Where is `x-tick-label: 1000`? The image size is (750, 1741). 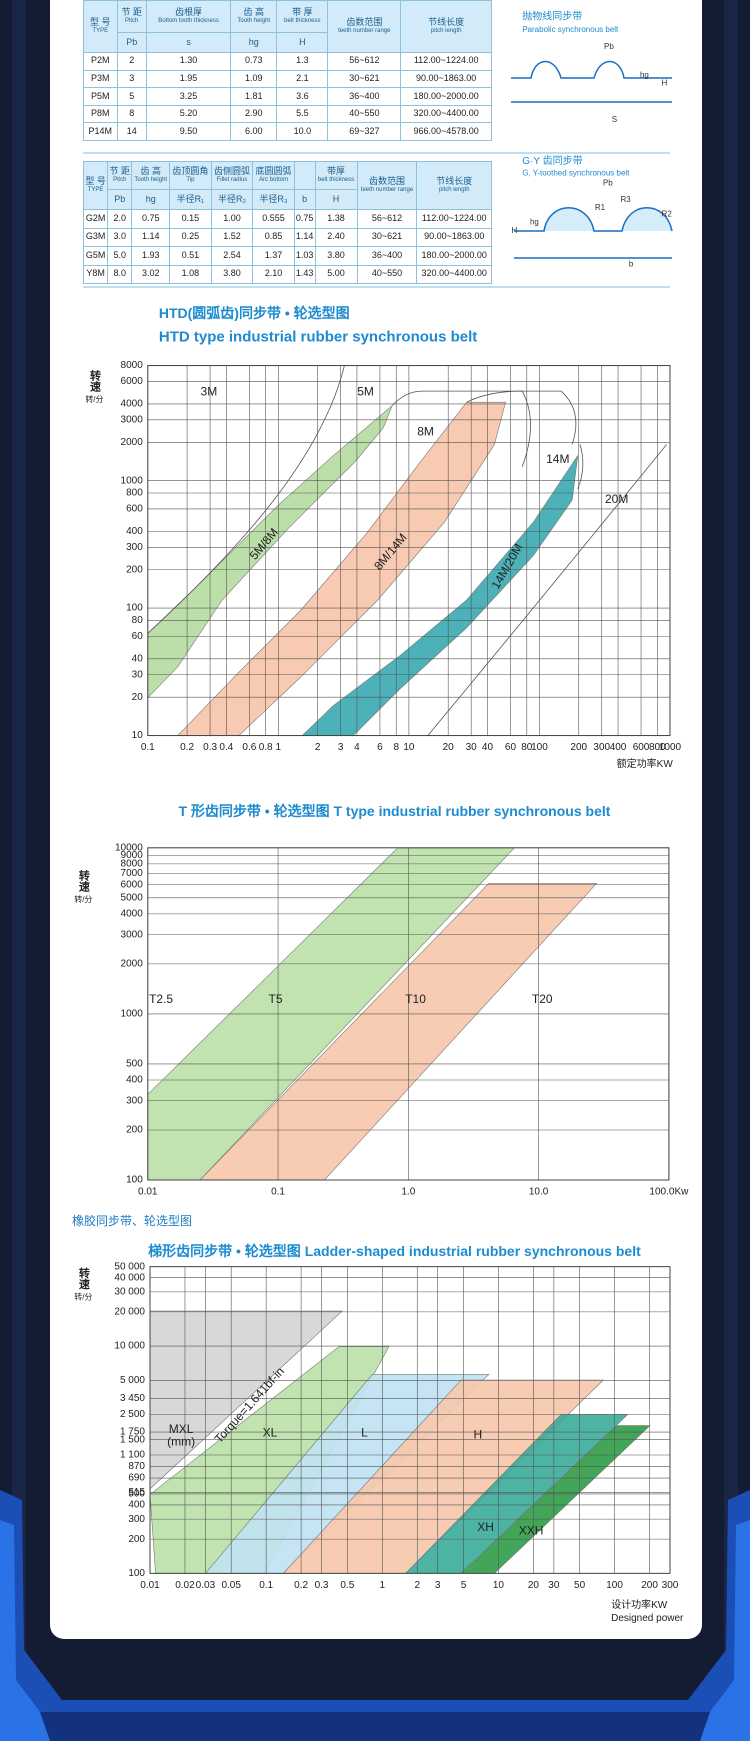
x-tick-label: 1000 is located at coordinates (670, 747).